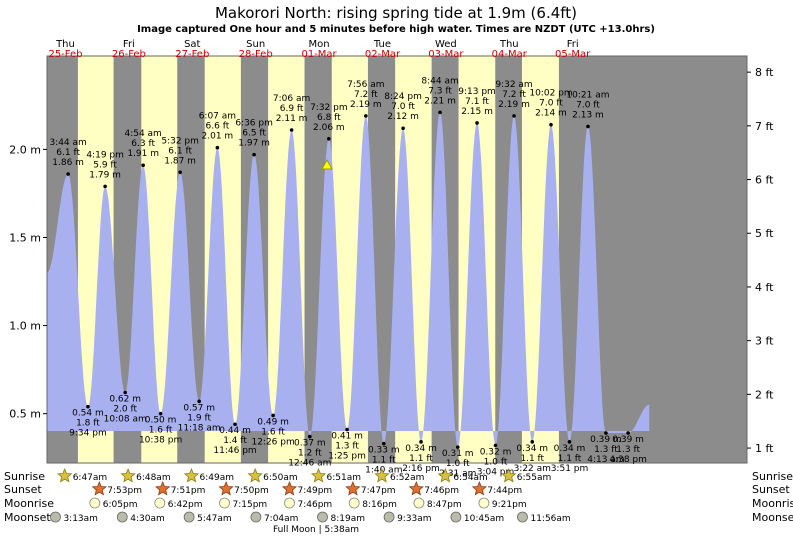 This screenshot has width=793, height=537. I want to click on moonset-time-8: 11:56am, so click(550, 519).